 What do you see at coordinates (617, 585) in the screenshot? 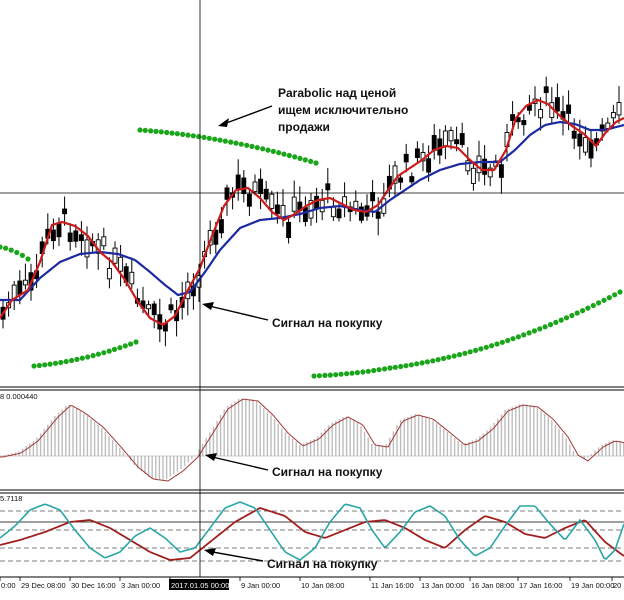
I see `time-axis-label: 20` at bounding box center [617, 585].